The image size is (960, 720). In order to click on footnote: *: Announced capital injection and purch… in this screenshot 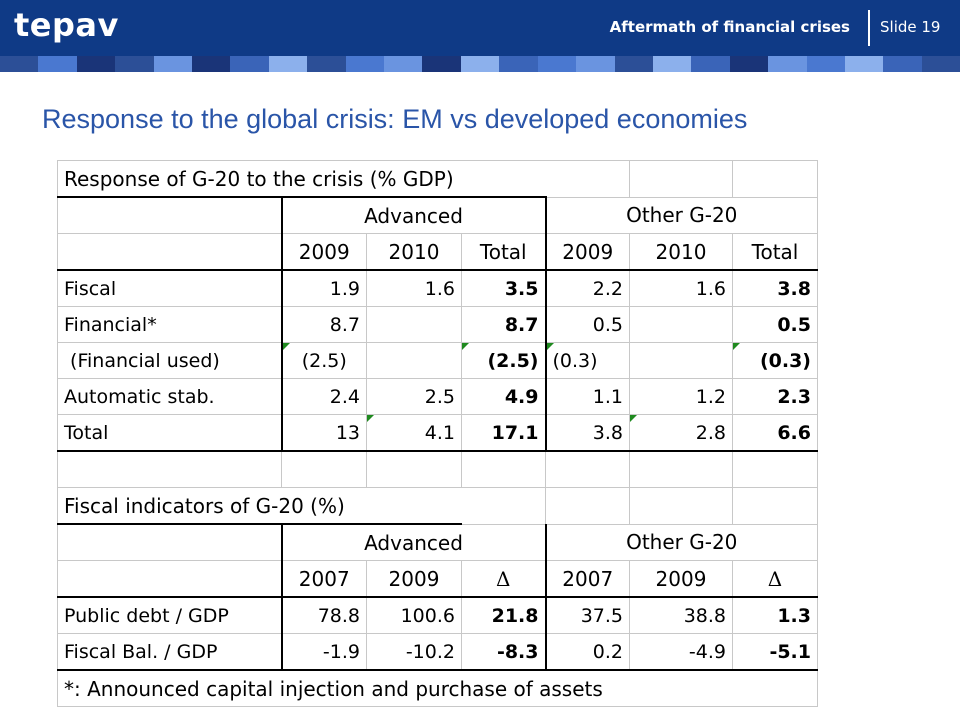, I will do `click(395, 688)`.